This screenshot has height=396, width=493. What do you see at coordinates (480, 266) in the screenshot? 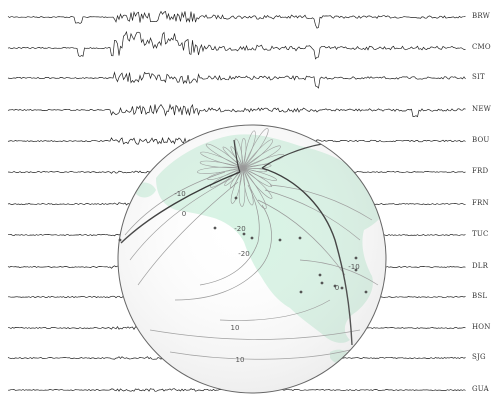
I see `station-label-dlr: DLR` at bounding box center [480, 266].